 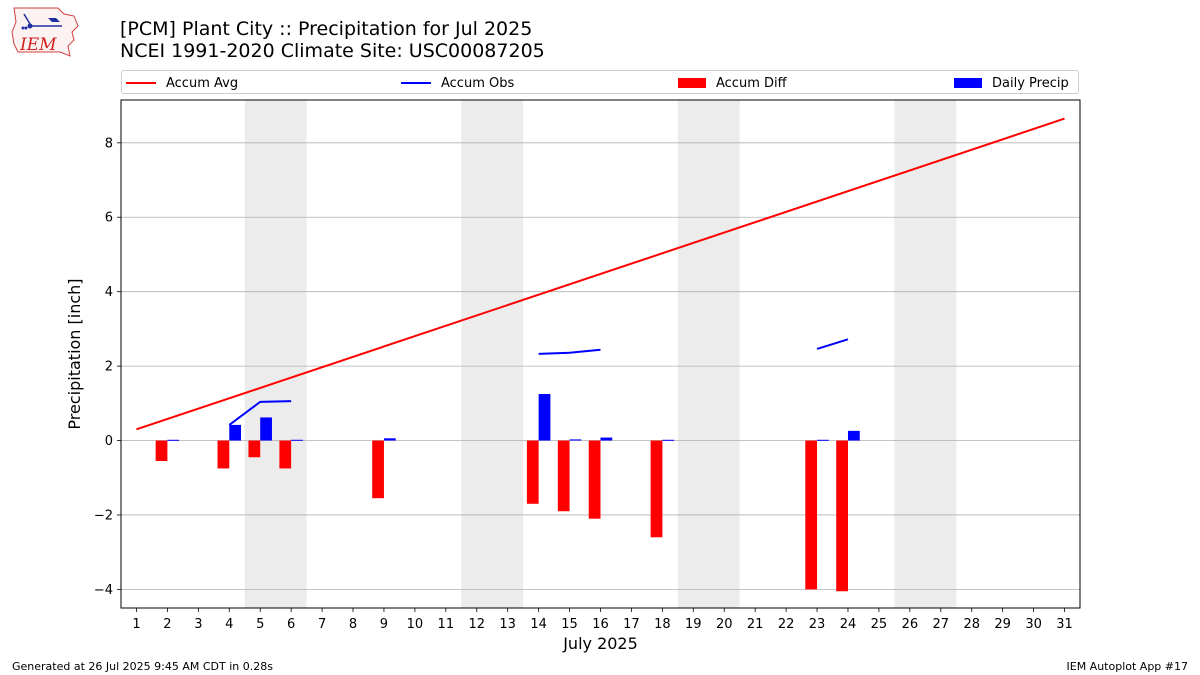 What do you see at coordinates (971, 624) in the screenshot?
I see `x-tick-label: 28` at bounding box center [971, 624].